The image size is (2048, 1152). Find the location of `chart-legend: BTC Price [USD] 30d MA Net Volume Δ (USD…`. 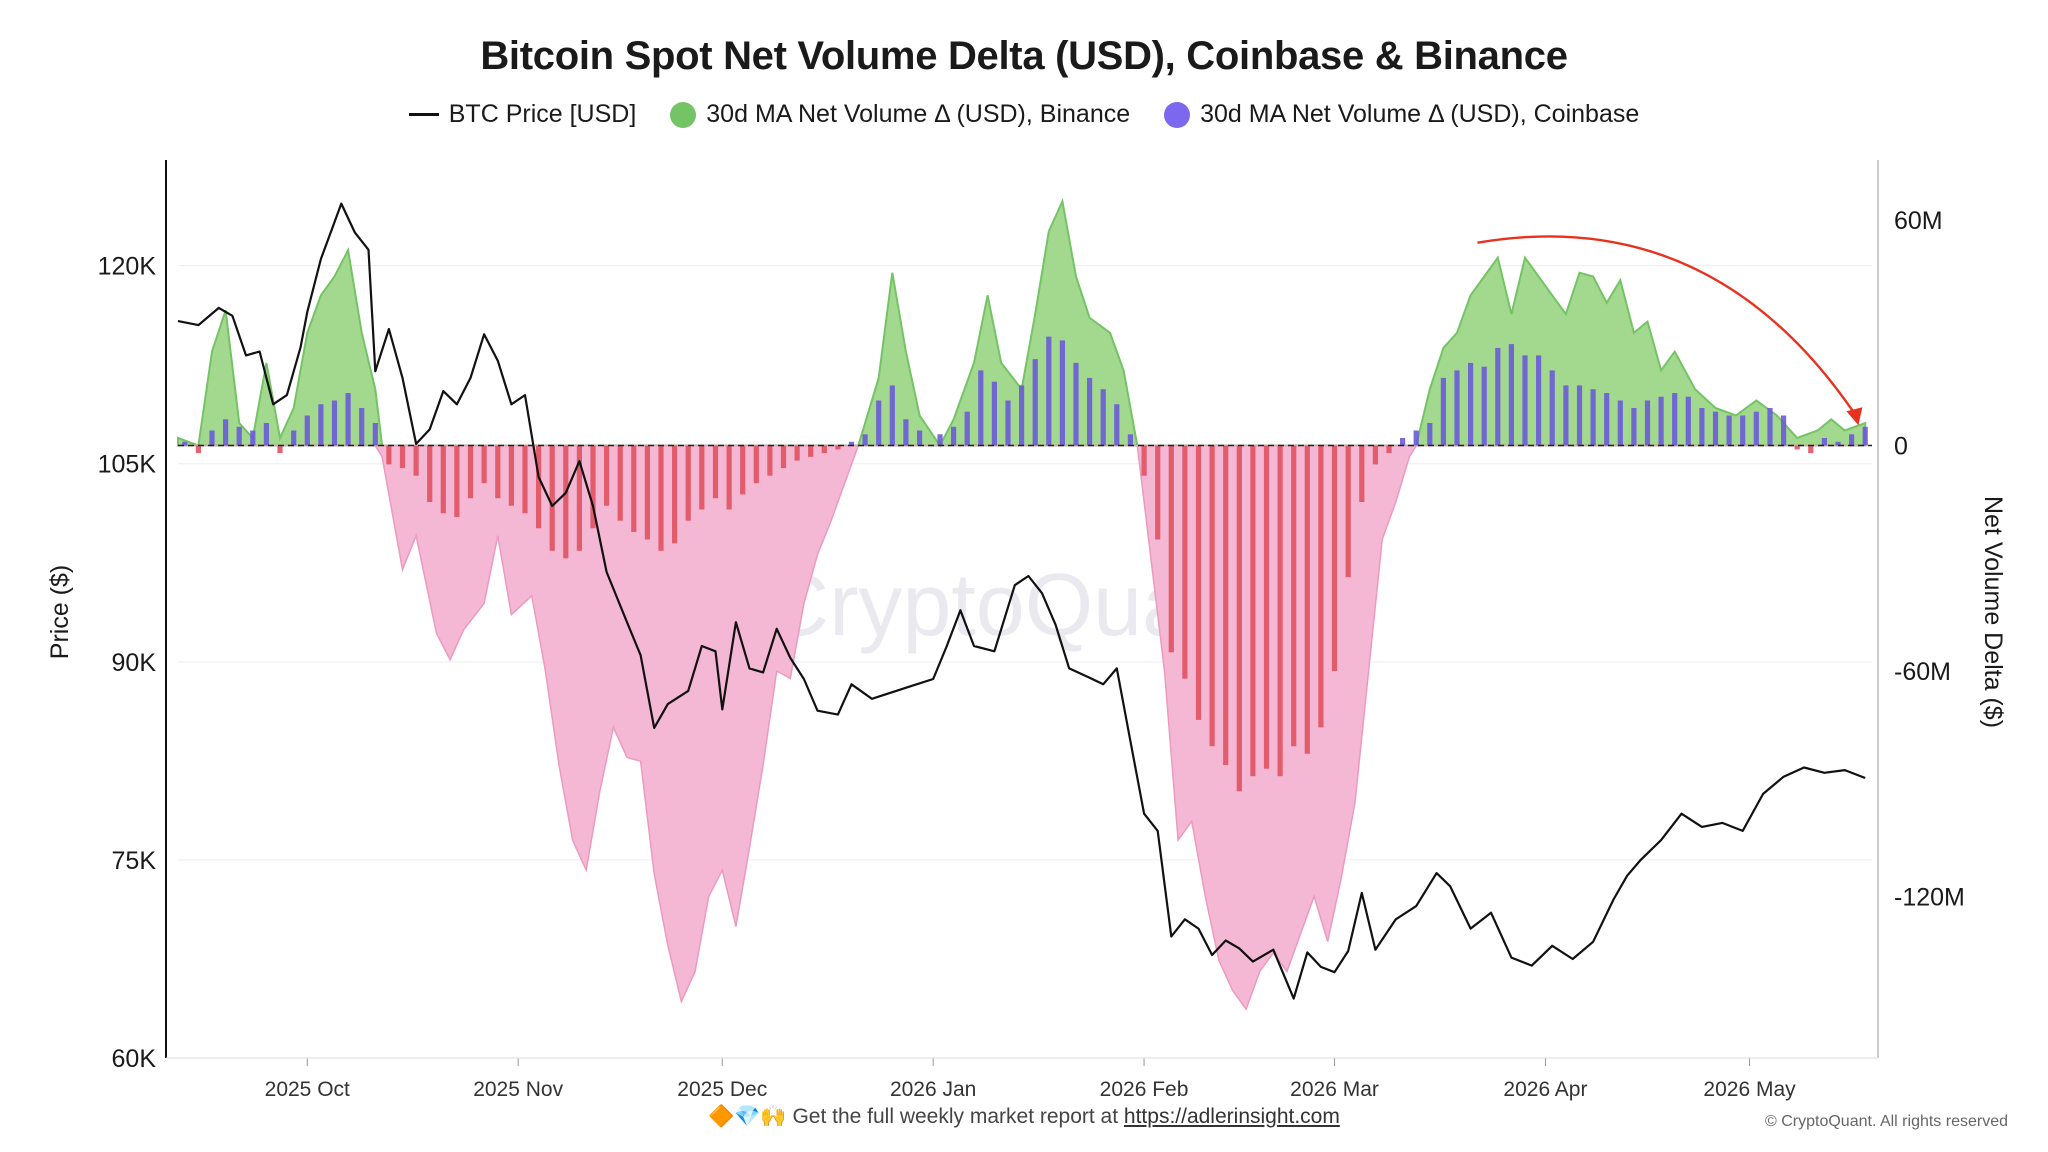

chart-legend: BTC Price [USD] 30d MA Net Volume Δ (USD… is located at coordinates (1024, 114).